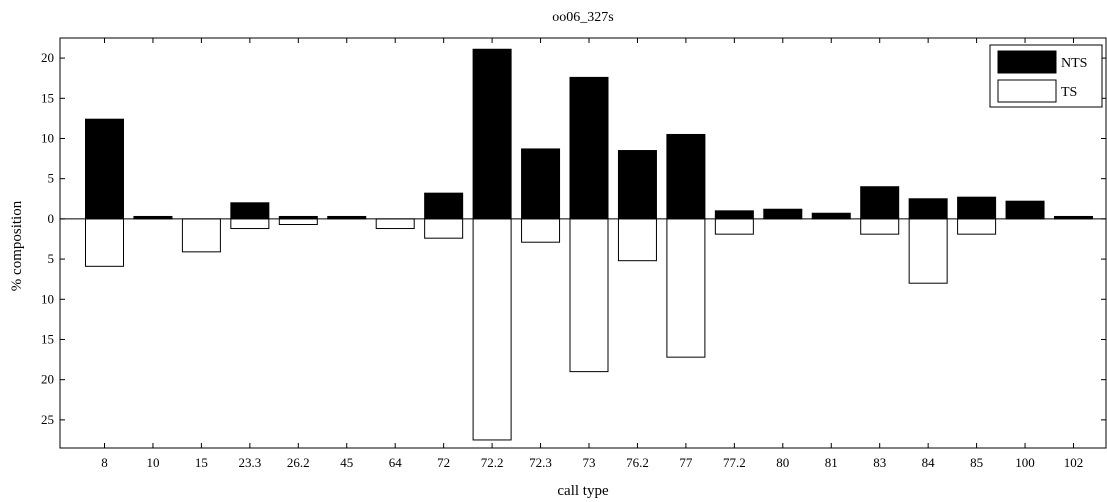 The height and width of the screenshot is (502, 1107). What do you see at coordinates (298, 222) in the screenshot?
I see `bar-ts-26.2` at bounding box center [298, 222].